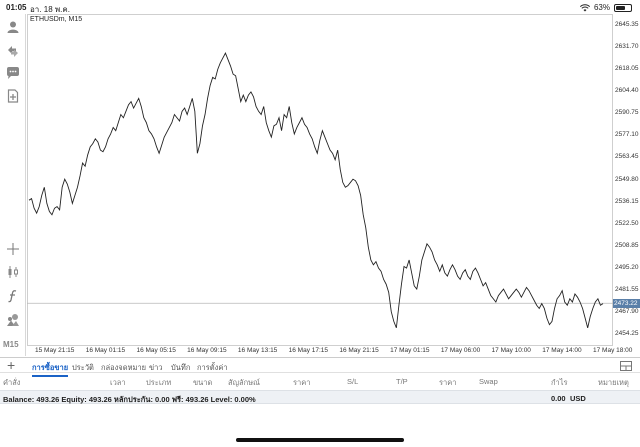  What do you see at coordinates (118, 382) in the screenshot?
I see `col-time: เวลา` at bounding box center [118, 382].